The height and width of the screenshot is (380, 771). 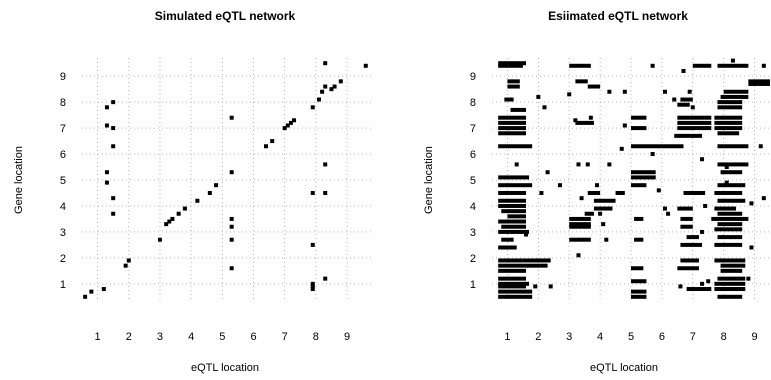 I want to click on left-x-tick-label: 8, so click(x=316, y=337).